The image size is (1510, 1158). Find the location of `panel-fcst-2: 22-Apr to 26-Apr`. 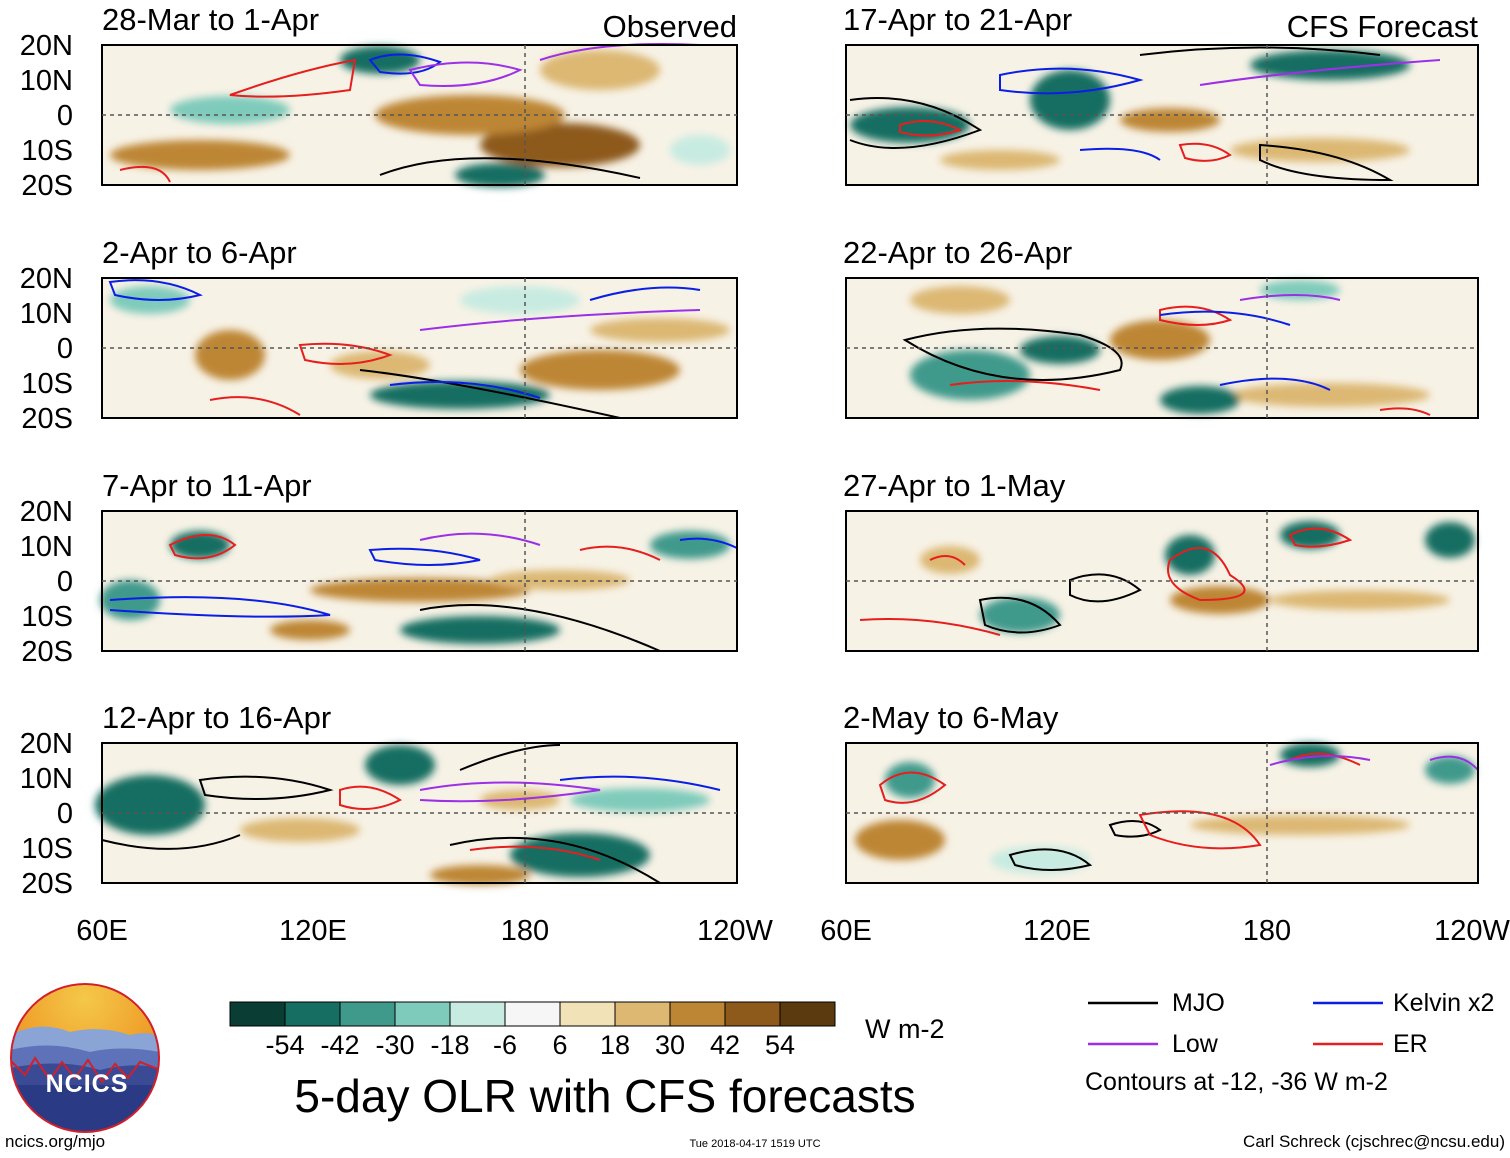

panel-fcst-2: 22-Apr to 26-Apr is located at coordinates (1161, 327).